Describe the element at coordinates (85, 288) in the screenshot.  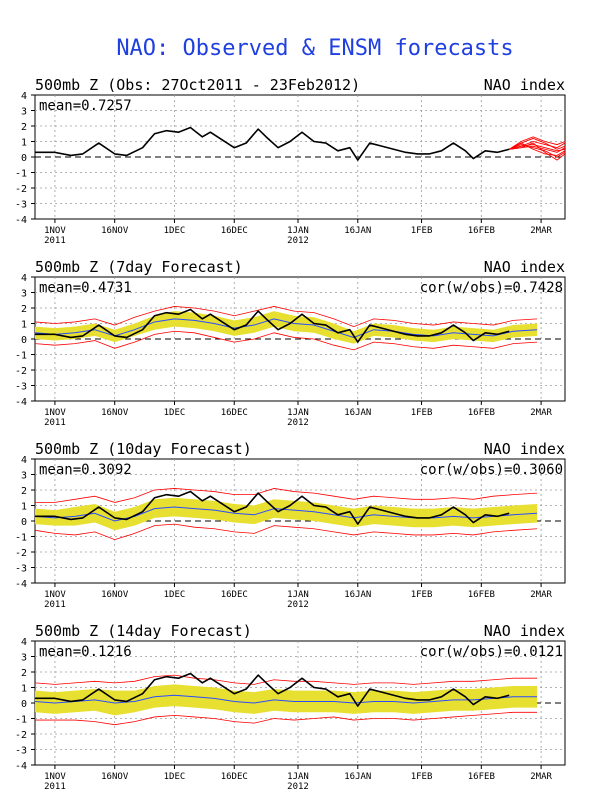
I see `panel-mean-label: mean=0.4731` at that location.